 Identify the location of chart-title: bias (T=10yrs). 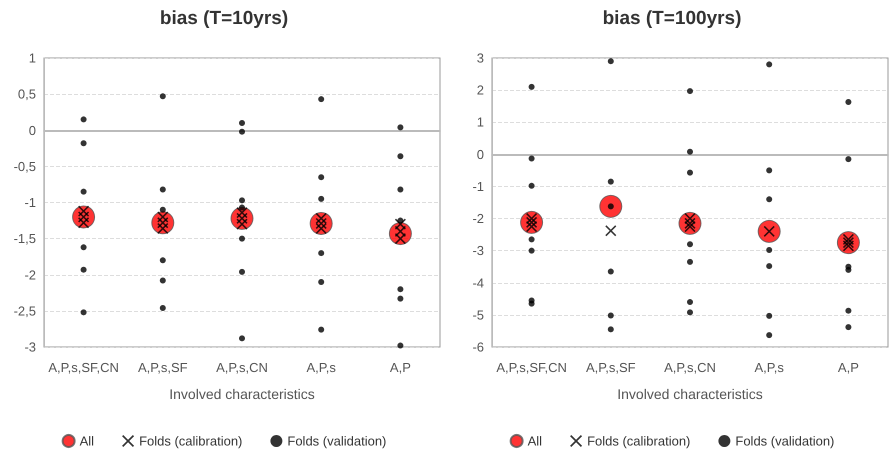
(224, 18).